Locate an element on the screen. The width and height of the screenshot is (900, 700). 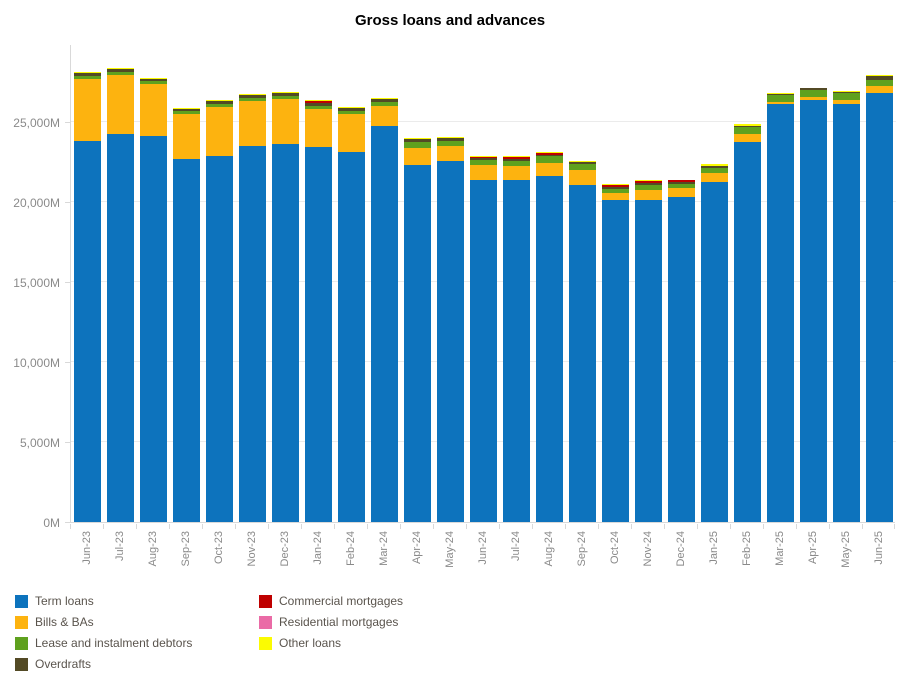
legend-item: Lease and instalment debtors is located at coordinates (120, 643).